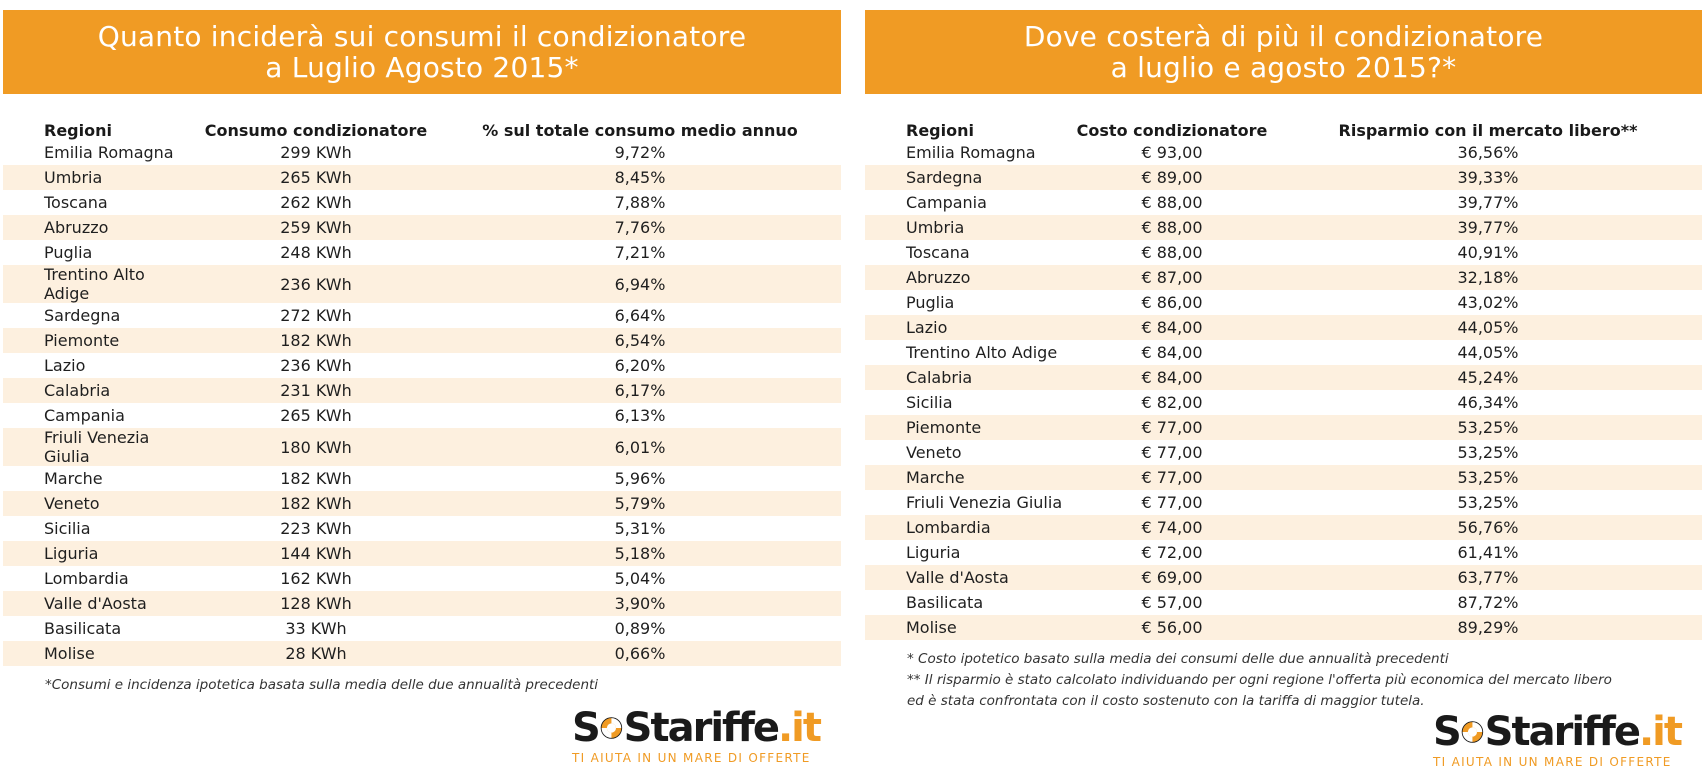  Describe the element at coordinates (1172, 277) in the screenshot. I see `value-cell: € 87,00` at that location.